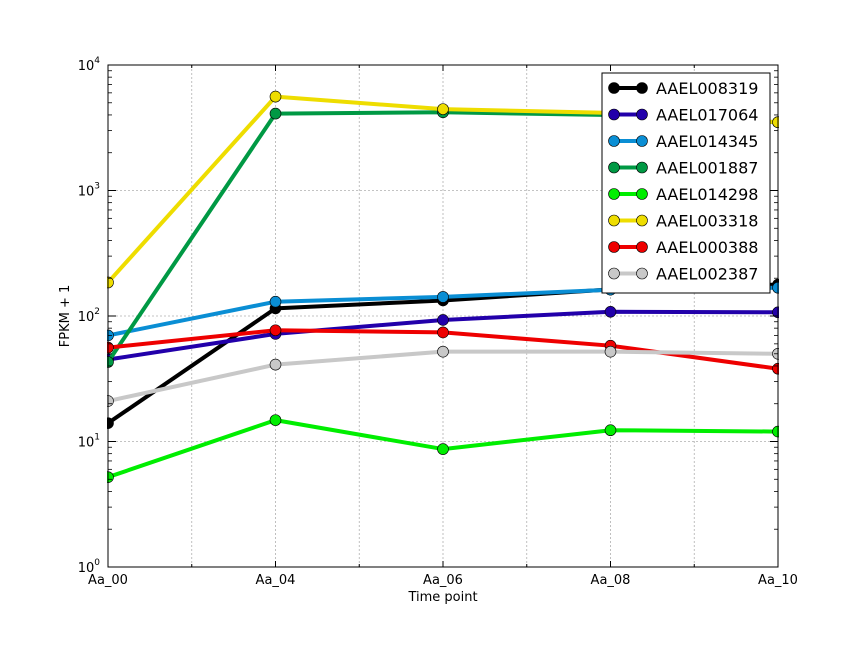 This screenshot has width=864, height=648. I want to click on legend-label: AAEL000388, so click(707, 247).